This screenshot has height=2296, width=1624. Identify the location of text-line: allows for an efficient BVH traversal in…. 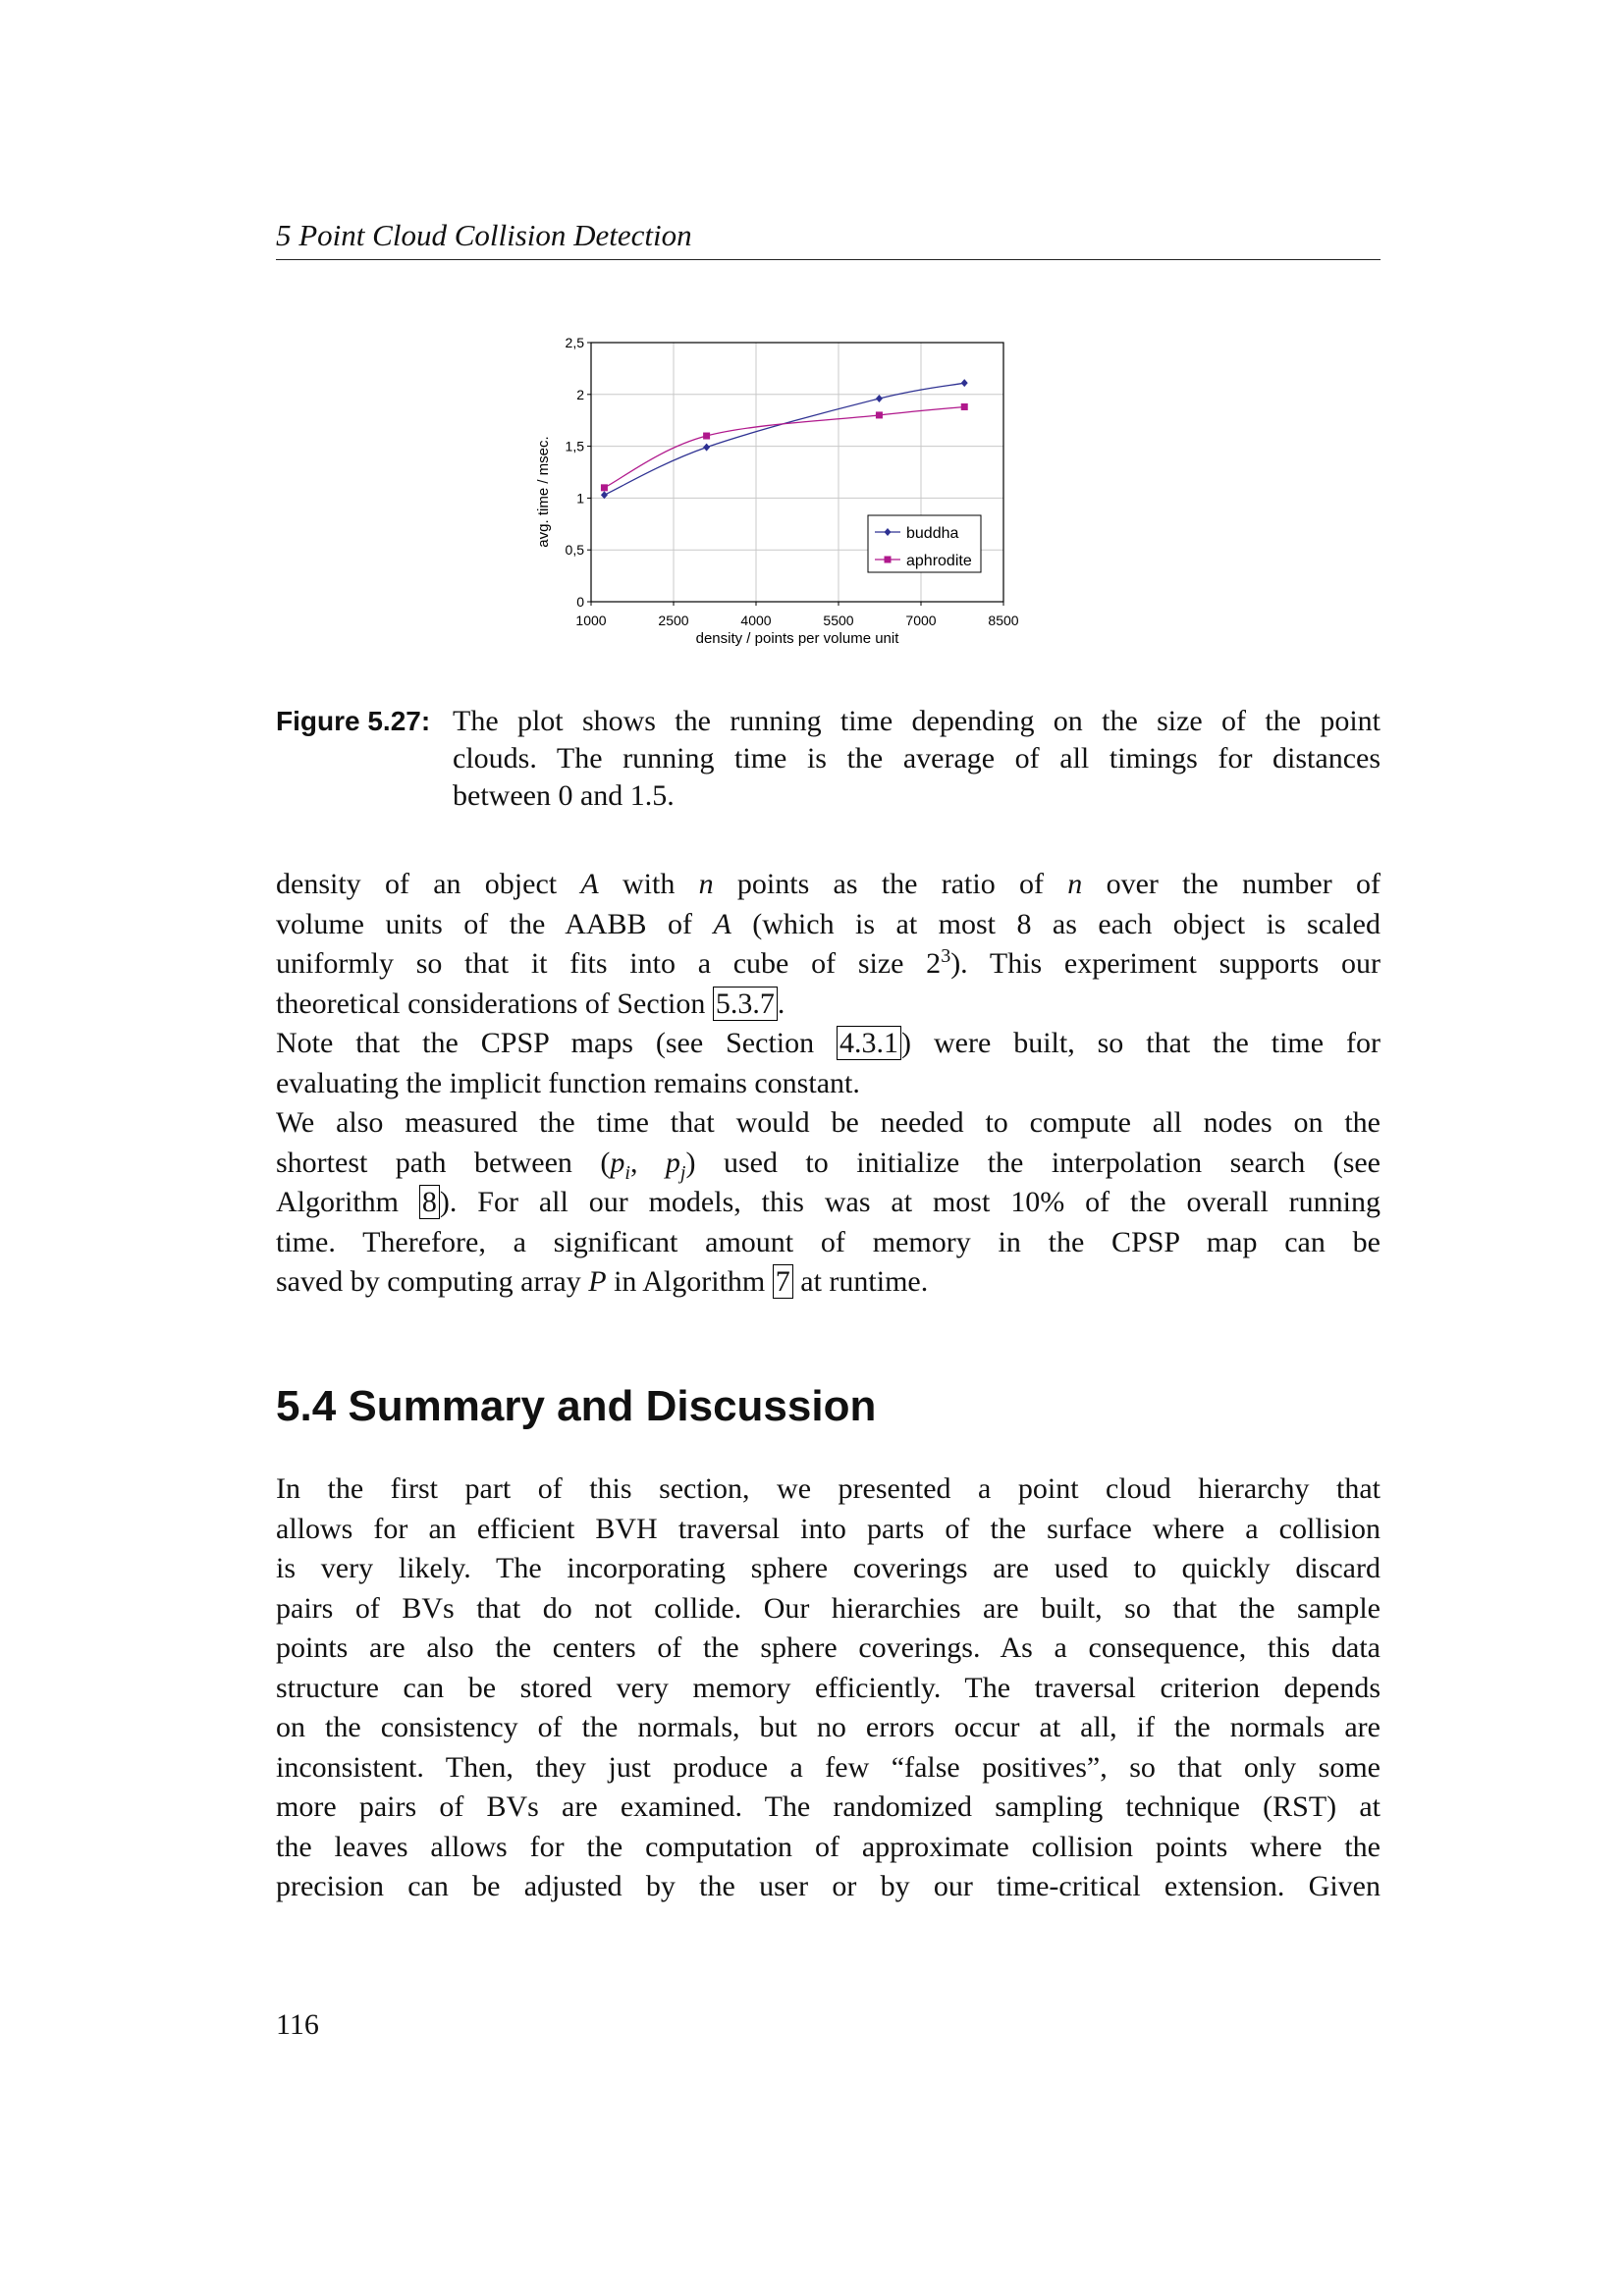
(828, 1528).